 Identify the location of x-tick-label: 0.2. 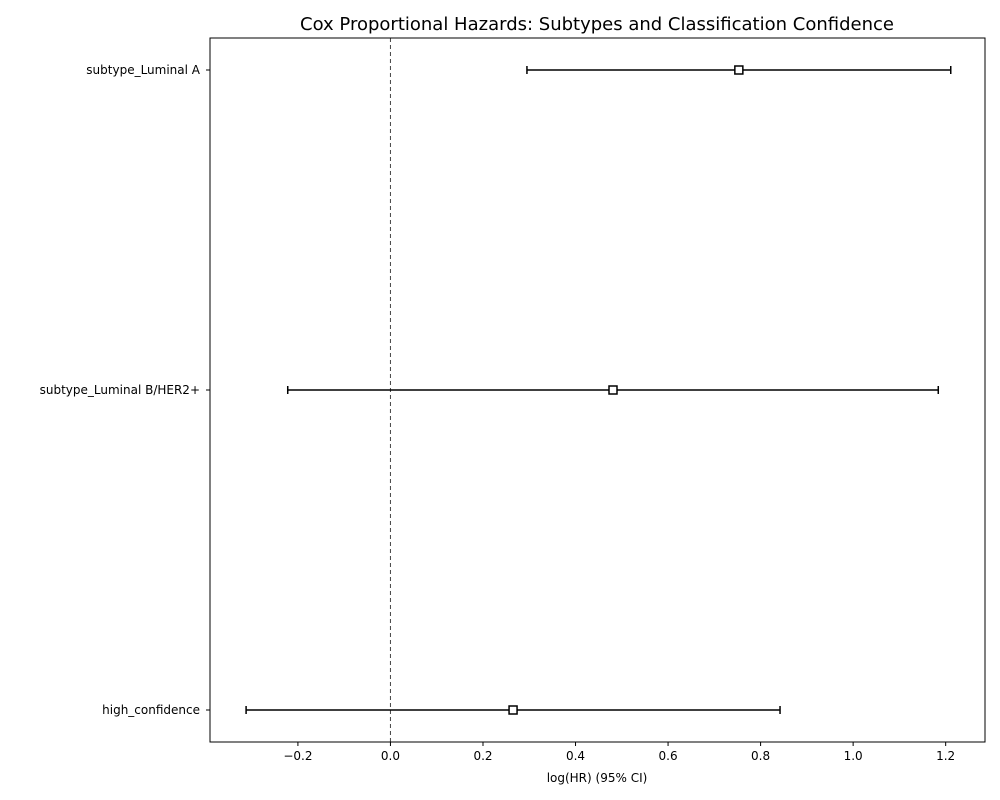
(482, 756).